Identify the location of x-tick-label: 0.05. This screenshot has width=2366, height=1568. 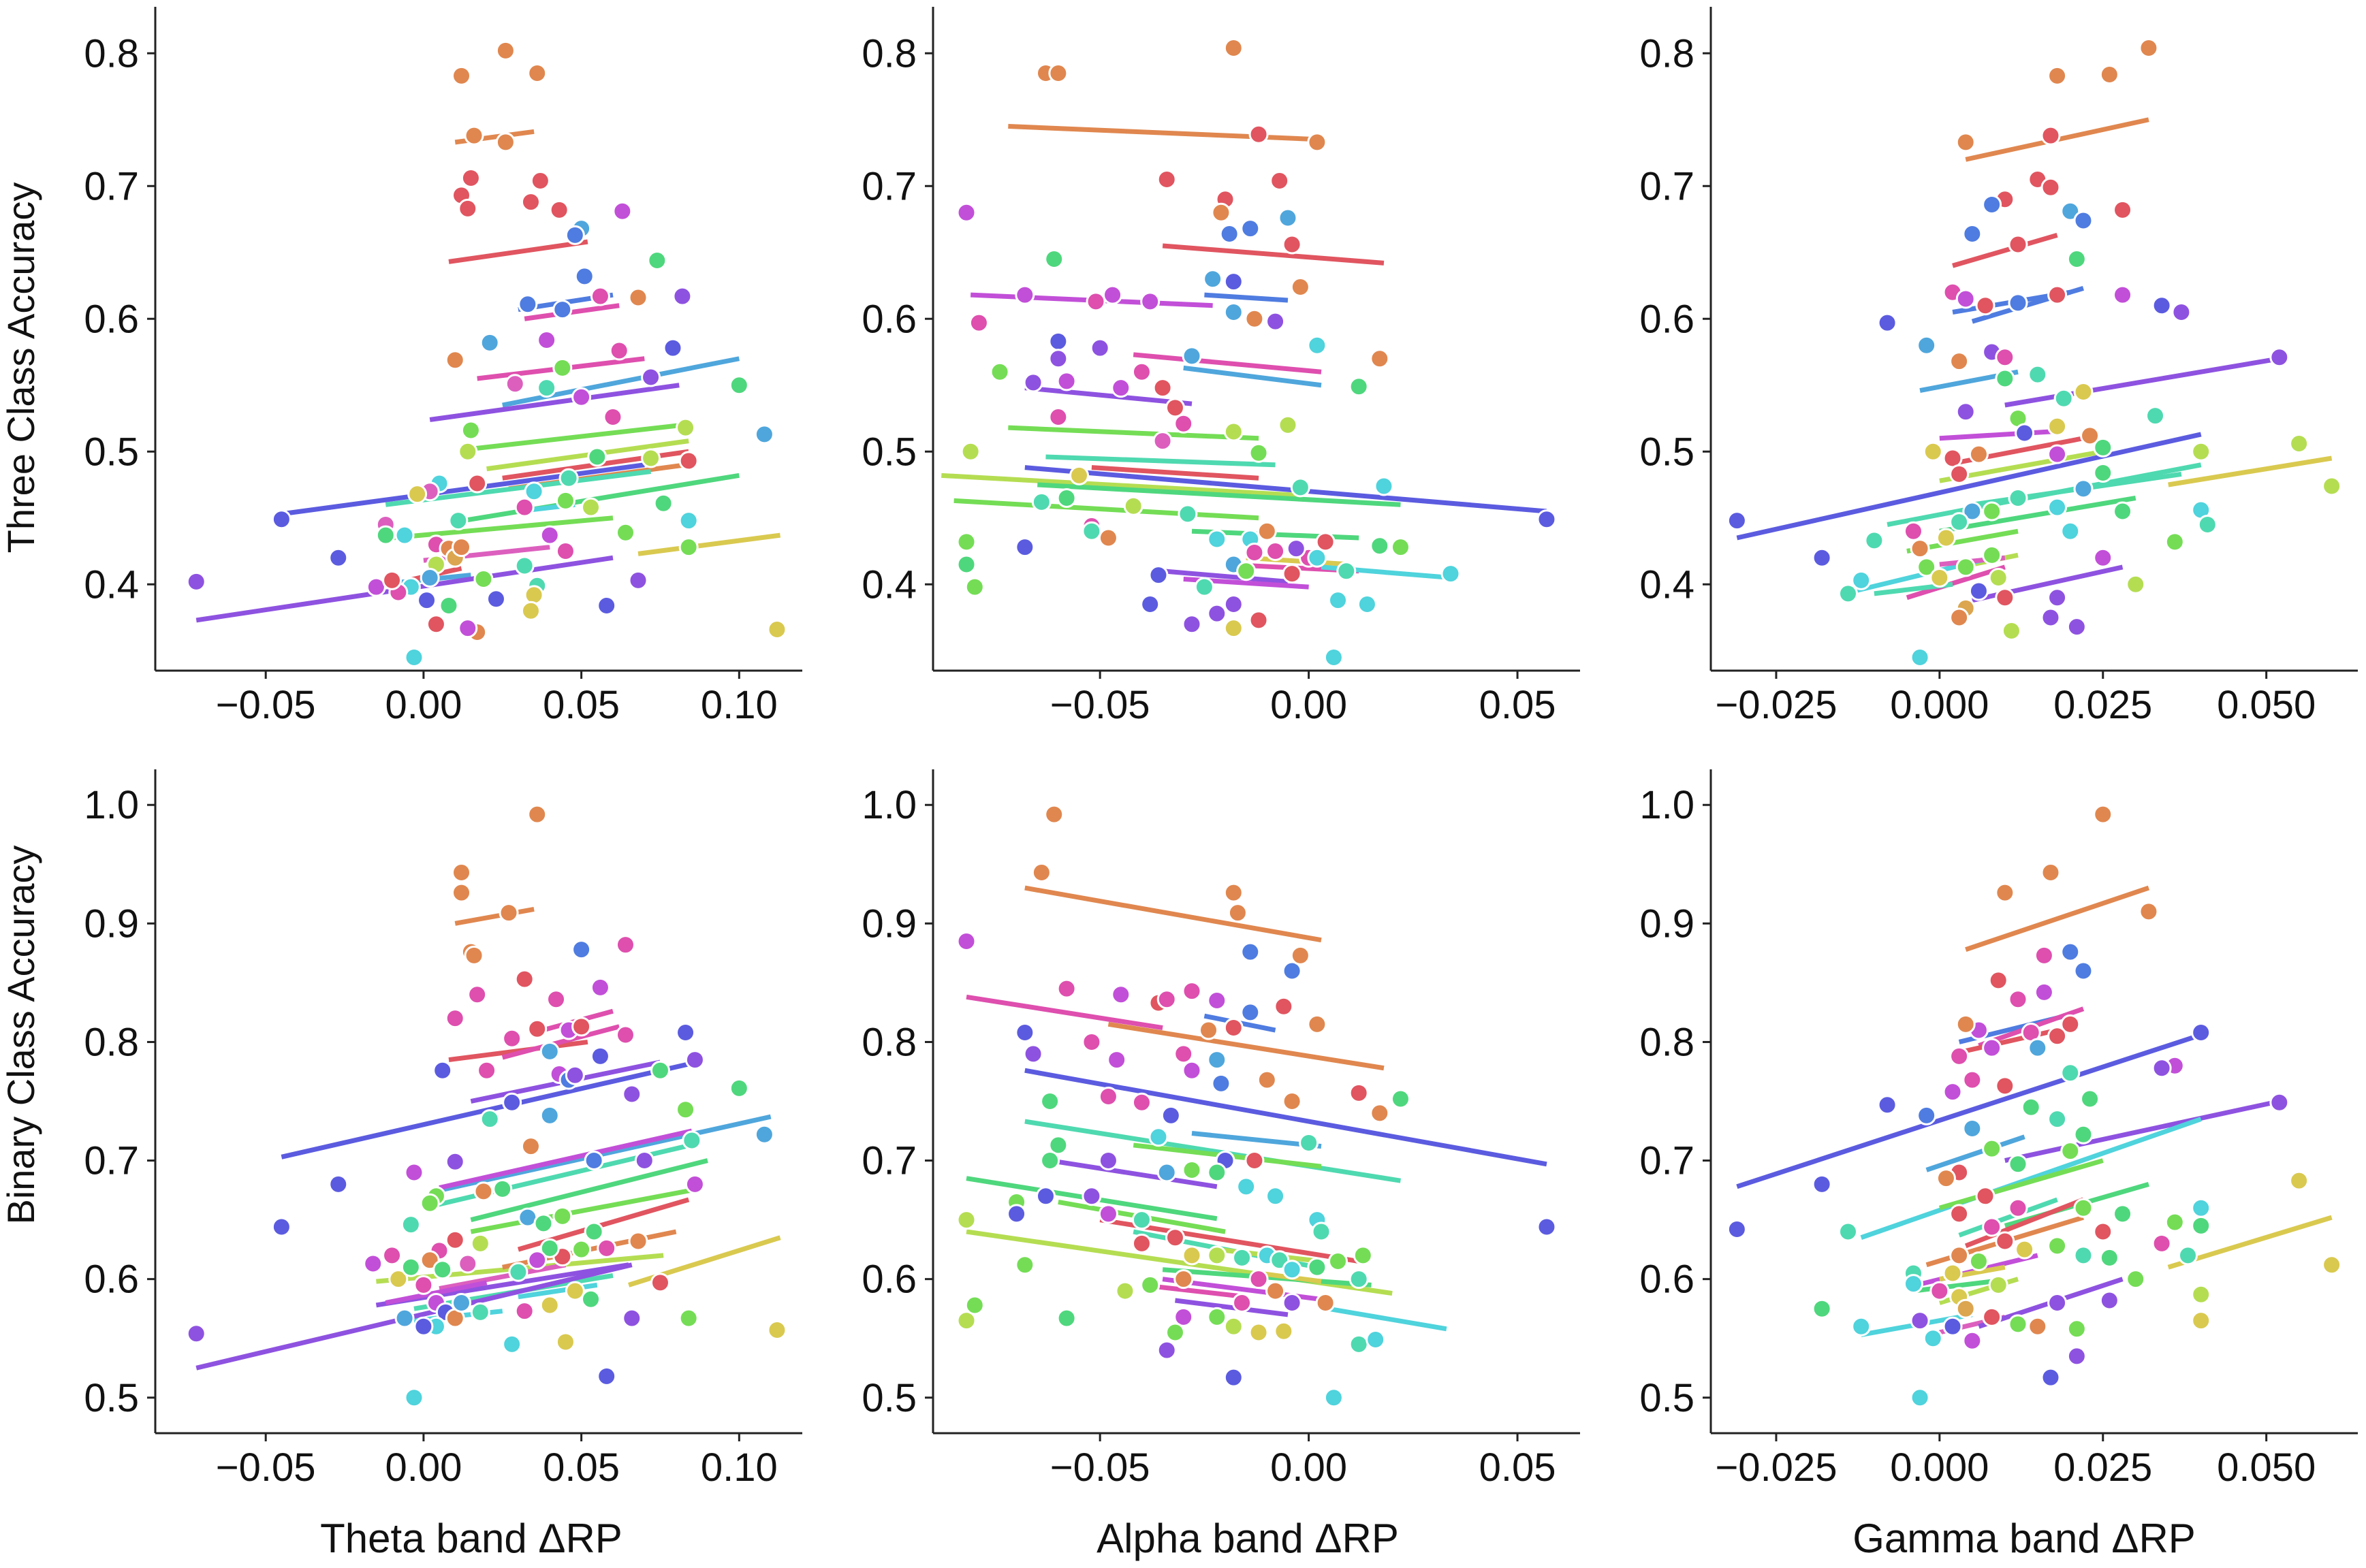
(1517, 1467).